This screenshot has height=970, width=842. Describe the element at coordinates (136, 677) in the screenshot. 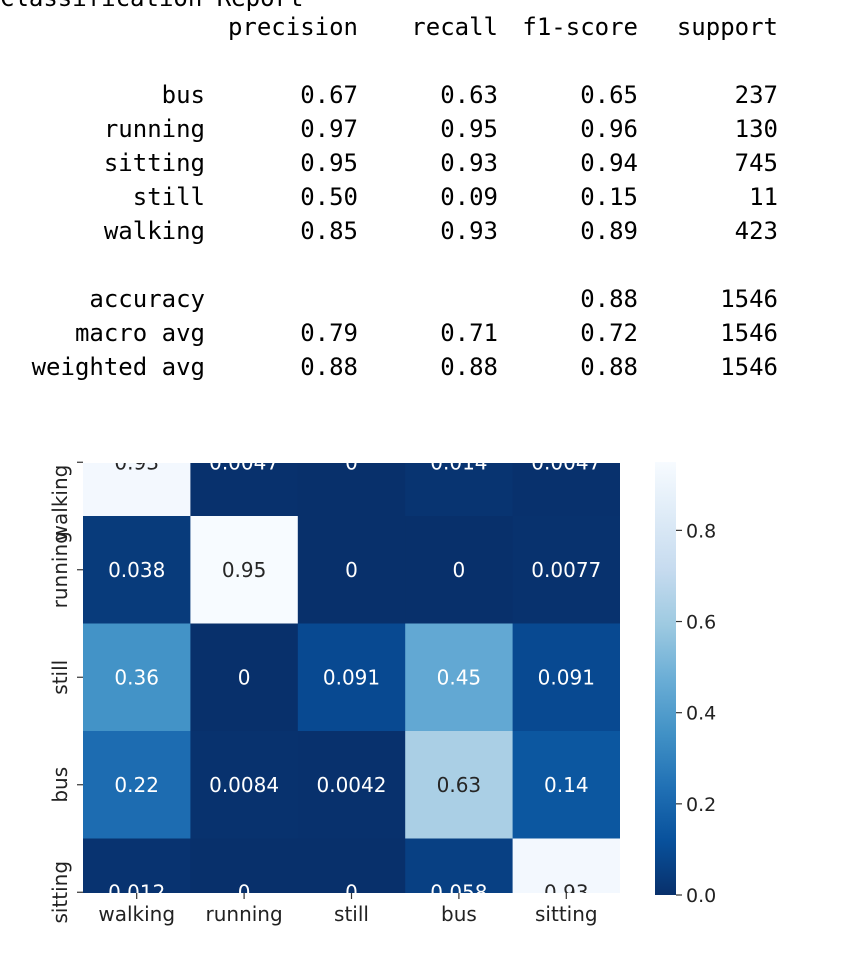

I see `heatmap-cell-label: 0.36` at that location.